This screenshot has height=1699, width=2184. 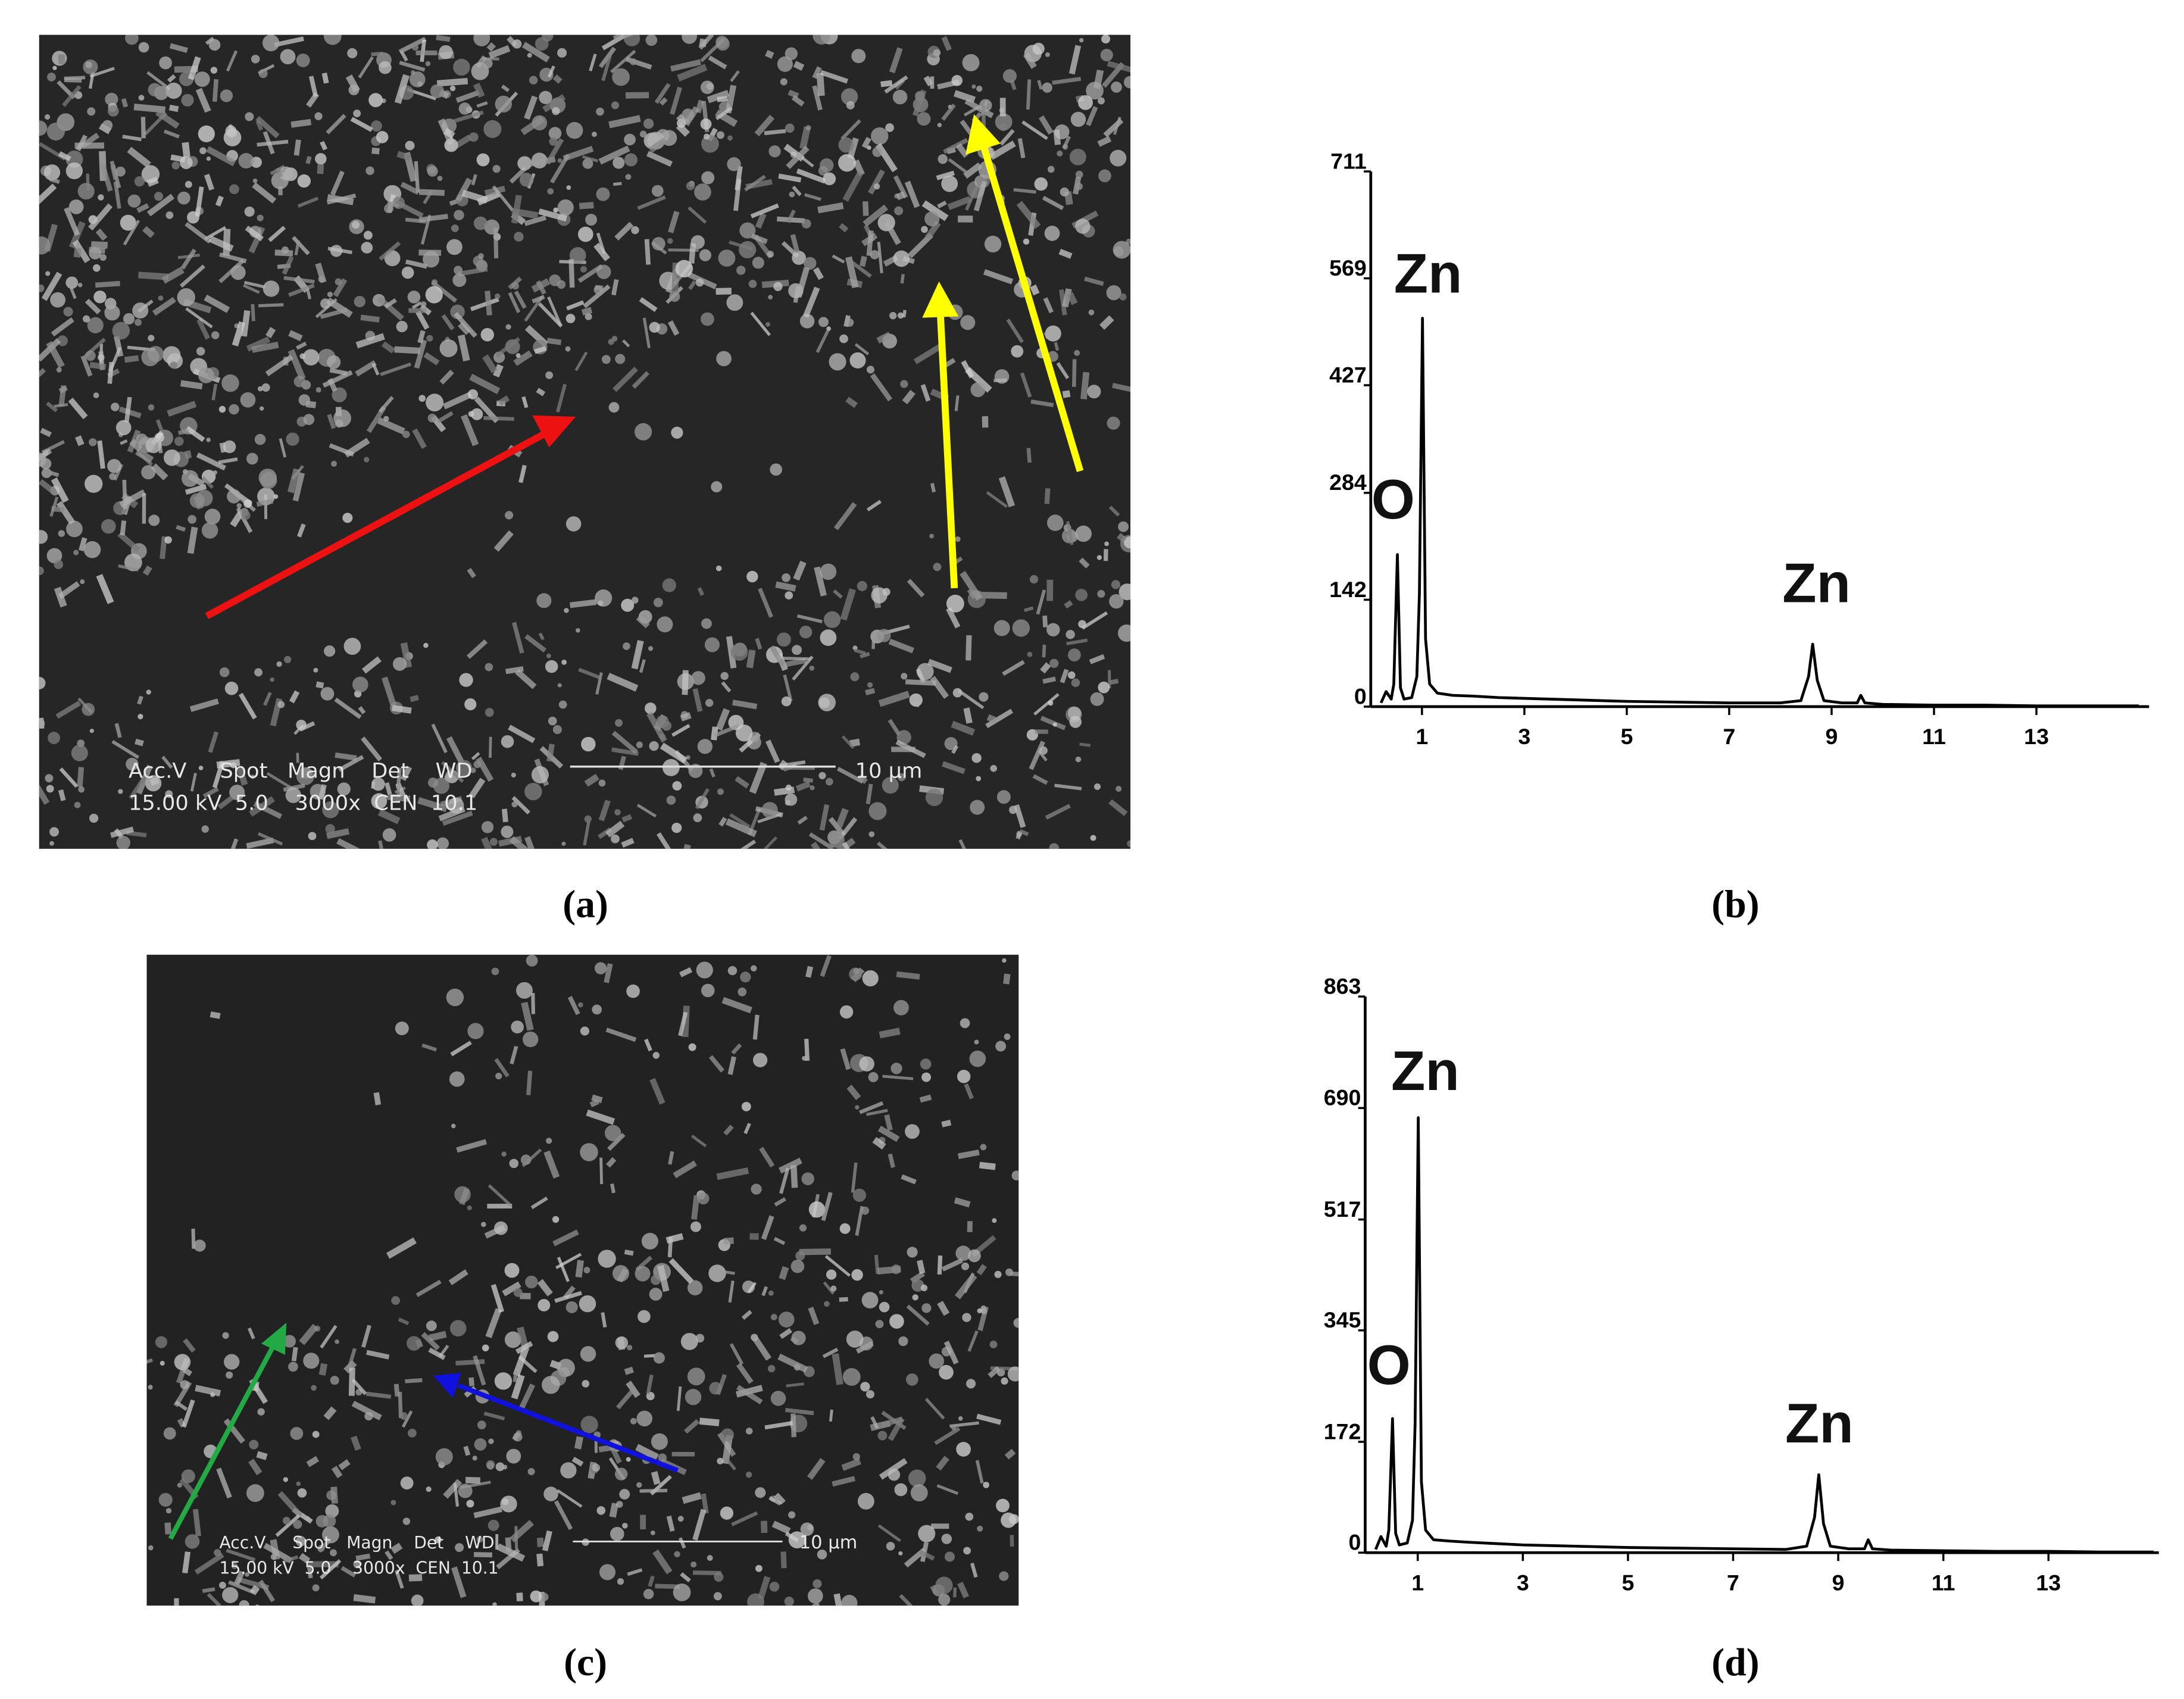 I want to click on y-tick-label: 172, so click(x=1343, y=1431).